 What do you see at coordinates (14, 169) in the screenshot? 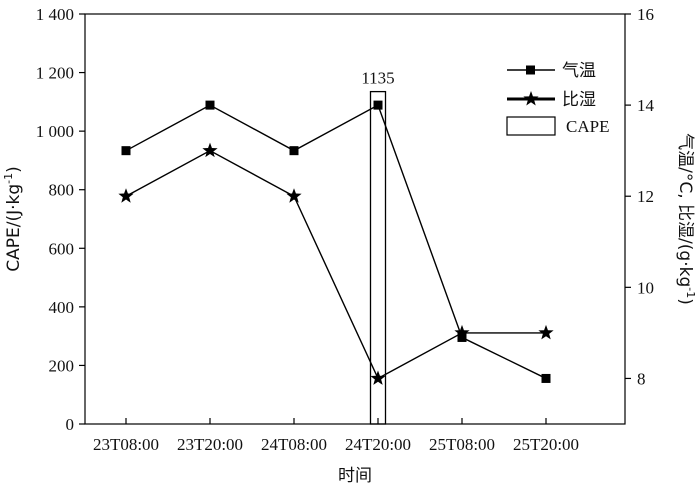
I see `left-axis-title-close: )` at bounding box center [14, 169].